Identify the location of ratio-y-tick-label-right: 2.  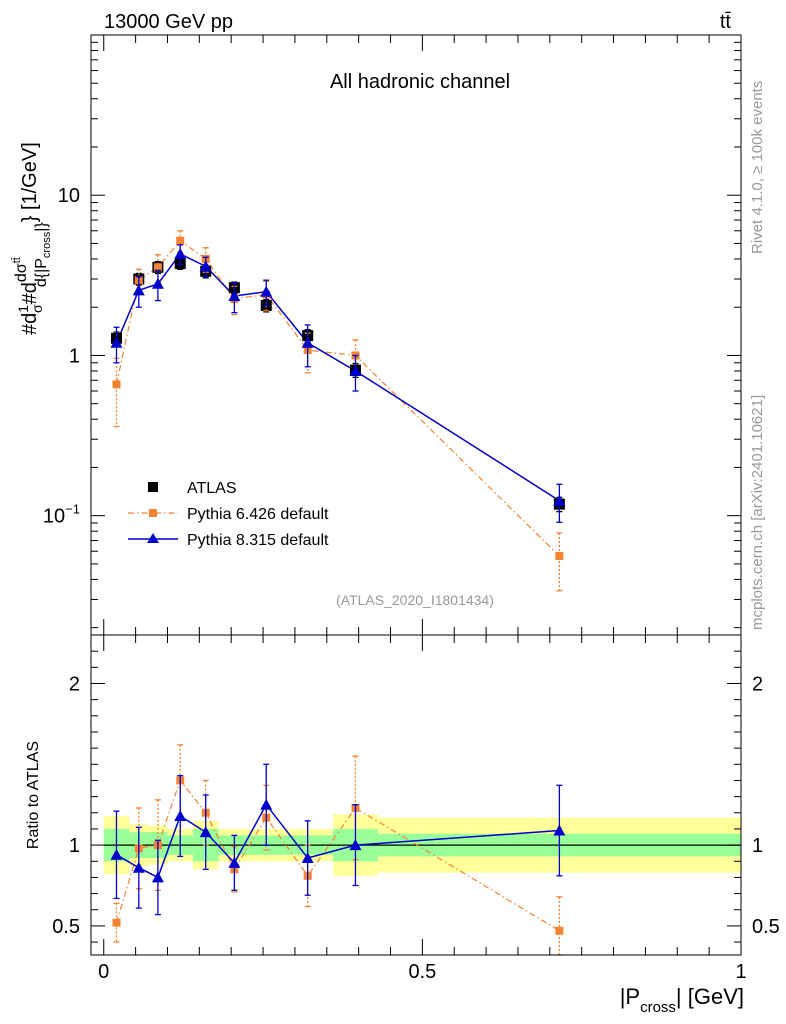
(757, 684).